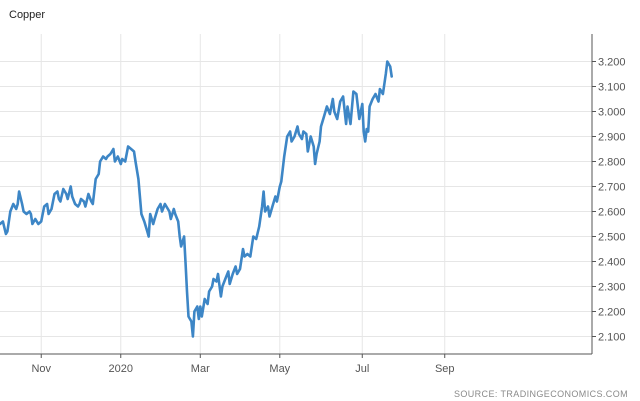 This screenshot has height=401, width=640. Describe the element at coordinates (200, 369) in the screenshot. I see `x-tick-label: Mar` at that location.